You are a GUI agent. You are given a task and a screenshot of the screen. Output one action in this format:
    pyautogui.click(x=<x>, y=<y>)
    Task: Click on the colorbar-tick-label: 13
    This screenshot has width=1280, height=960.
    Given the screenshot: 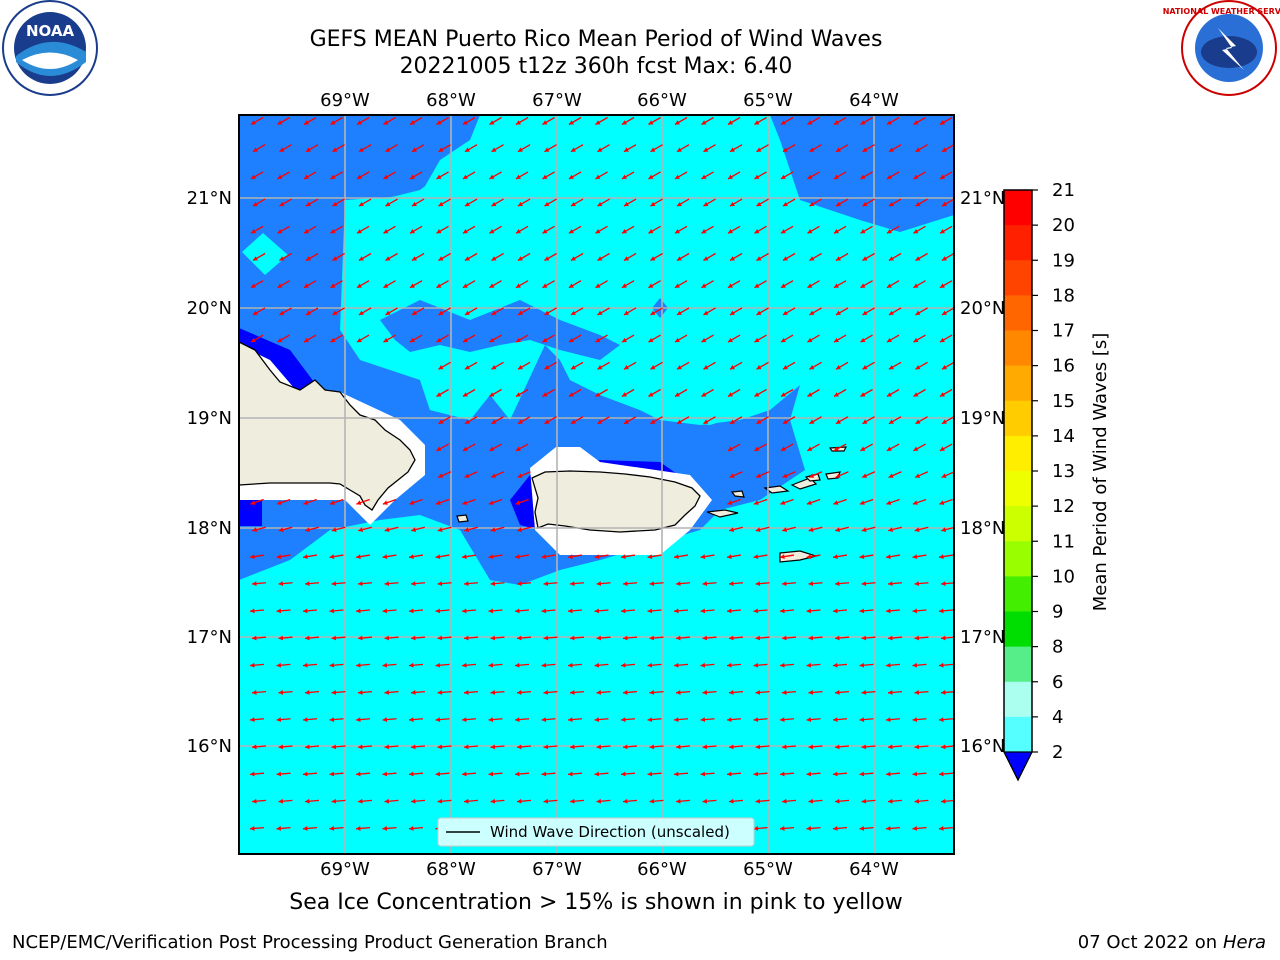 What is the action you would take?
    pyautogui.click(x=1063, y=471)
    